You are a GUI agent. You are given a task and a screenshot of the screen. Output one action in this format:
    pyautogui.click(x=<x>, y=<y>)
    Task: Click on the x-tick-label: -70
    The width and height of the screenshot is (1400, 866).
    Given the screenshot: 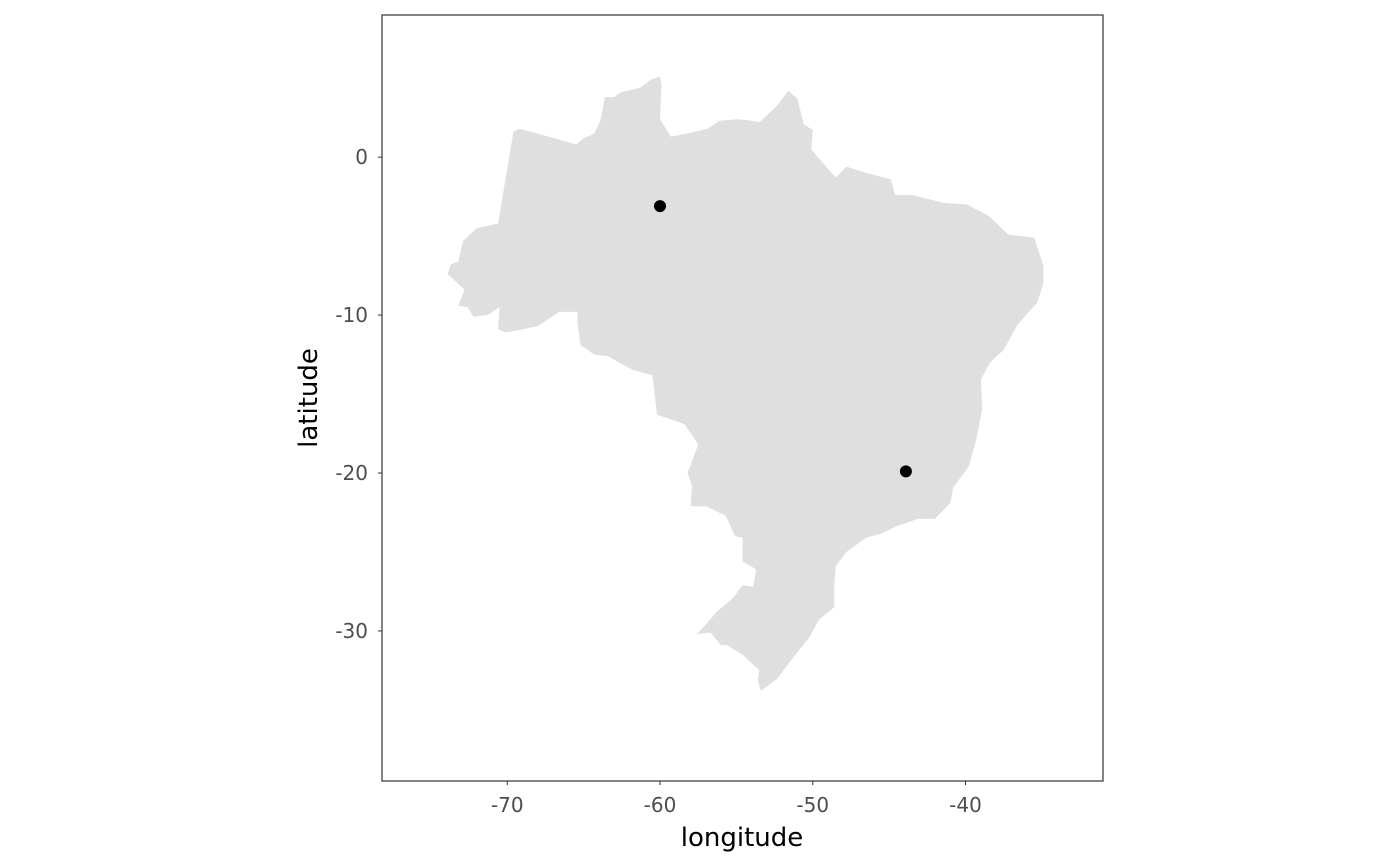 What is the action you would take?
    pyautogui.click(x=507, y=805)
    